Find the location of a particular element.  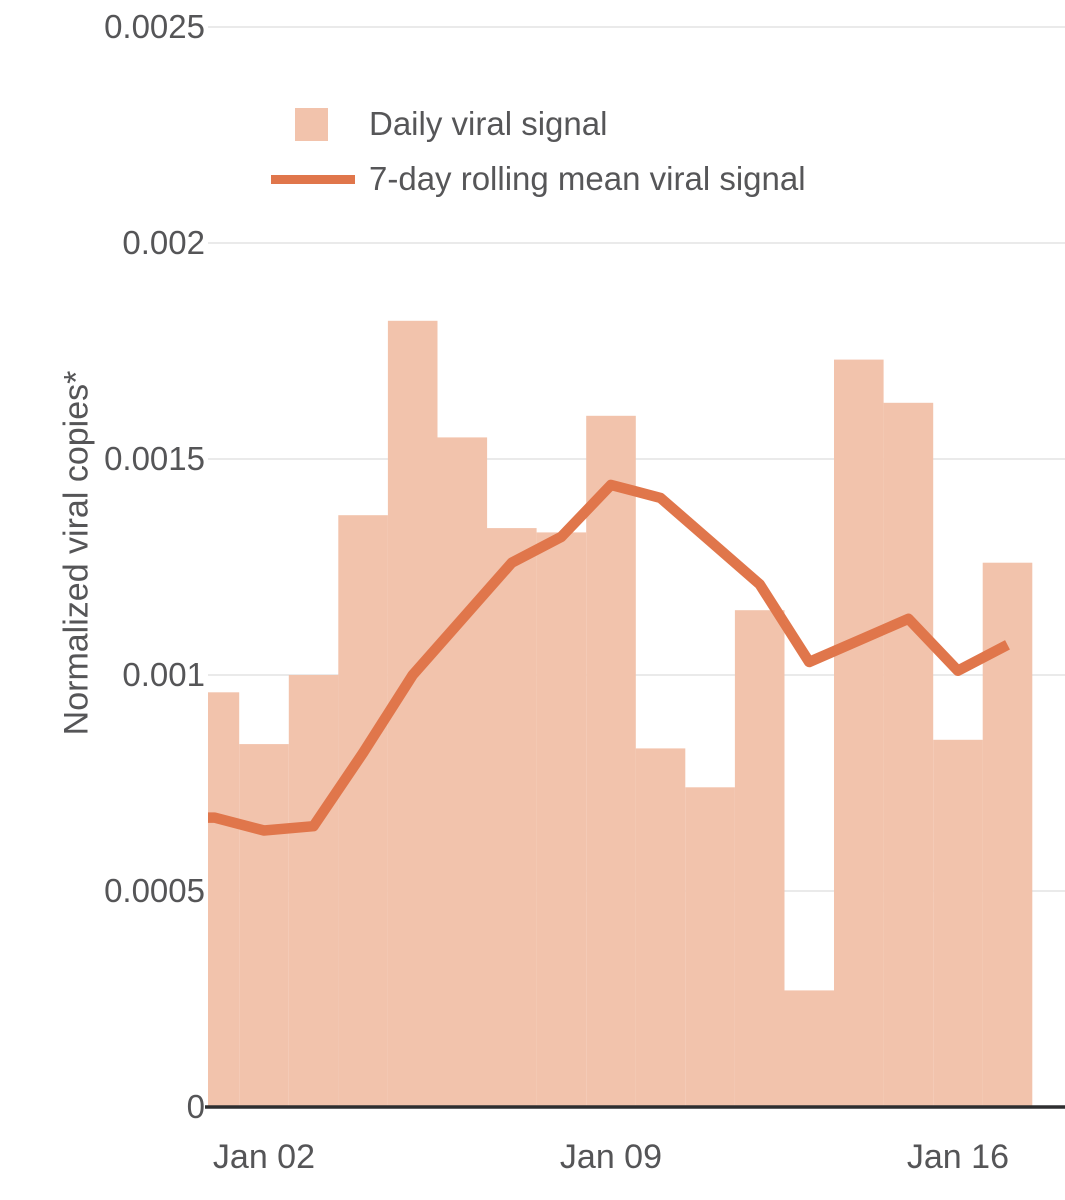

legend-item-daily-viral-signal: Daily viral signal is located at coordinates (451, 124).